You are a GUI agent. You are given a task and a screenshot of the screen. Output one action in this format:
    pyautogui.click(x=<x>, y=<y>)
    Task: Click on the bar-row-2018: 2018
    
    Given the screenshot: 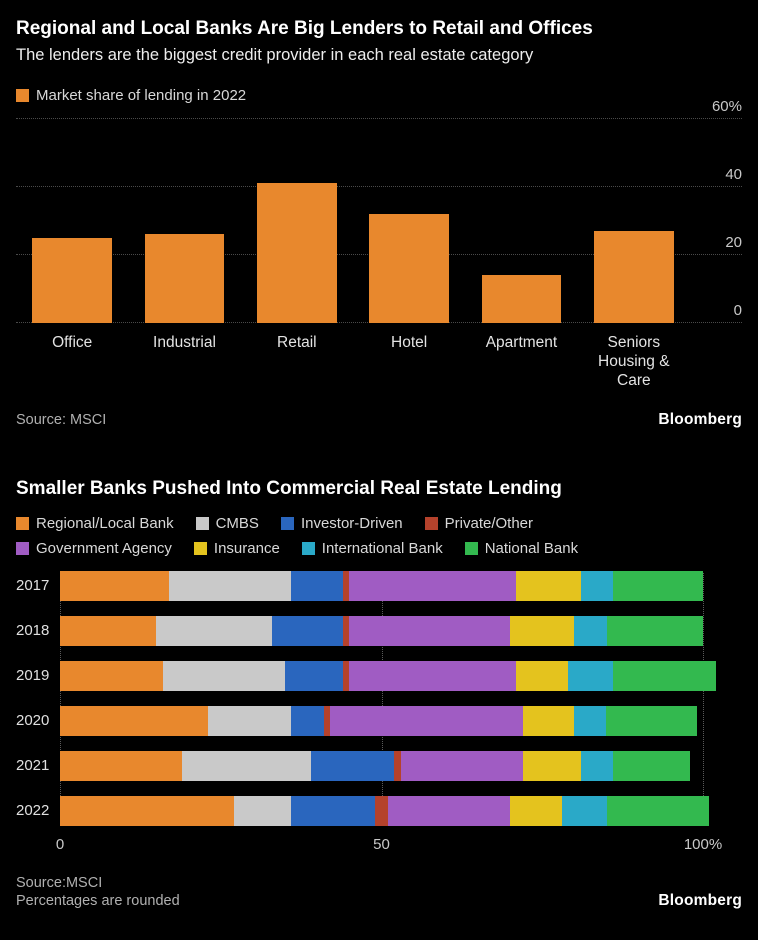 What is the action you would take?
    pyautogui.click(x=379, y=630)
    